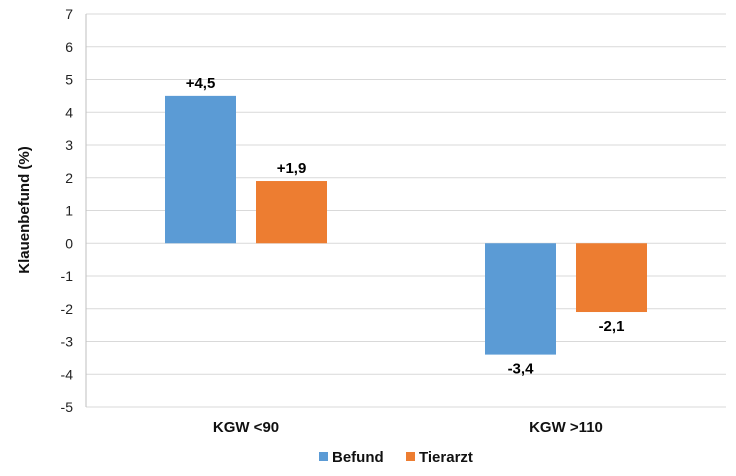 The height and width of the screenshot is (476, 736). What do you see at coordinates (323, 456) in the screenshot?
I see `legend-swatch-befund` at bounding box center [323, 456].